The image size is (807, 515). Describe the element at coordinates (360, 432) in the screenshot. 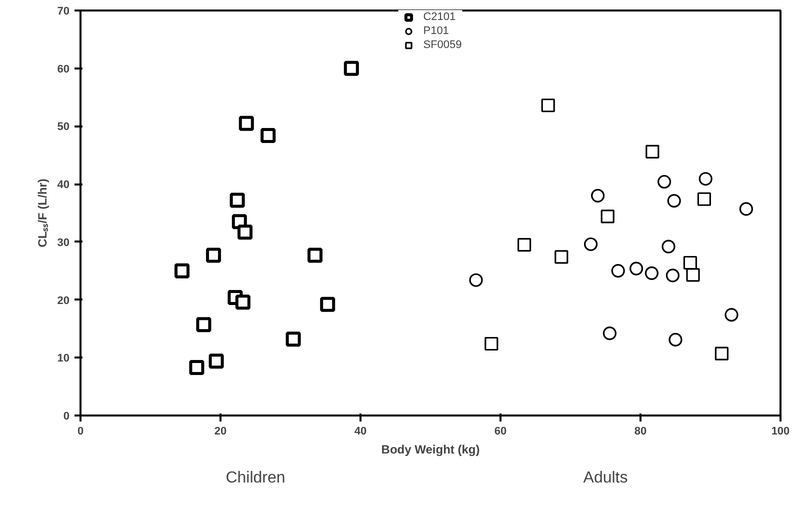

I see `x-tick-label: 40` at that location.